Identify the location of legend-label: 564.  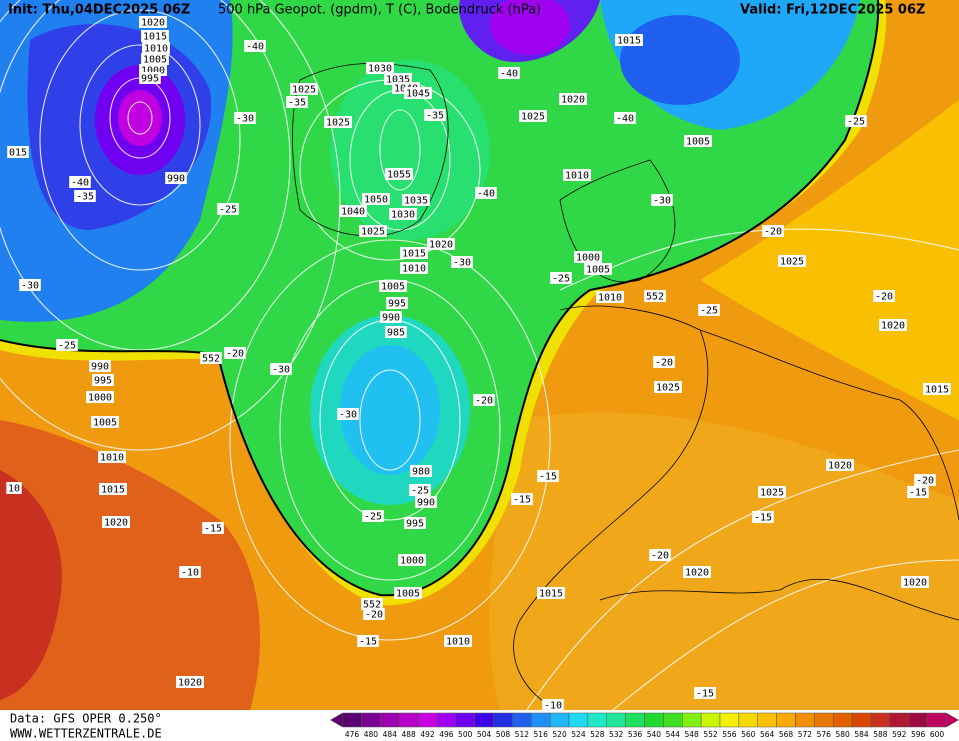
(767, 734).